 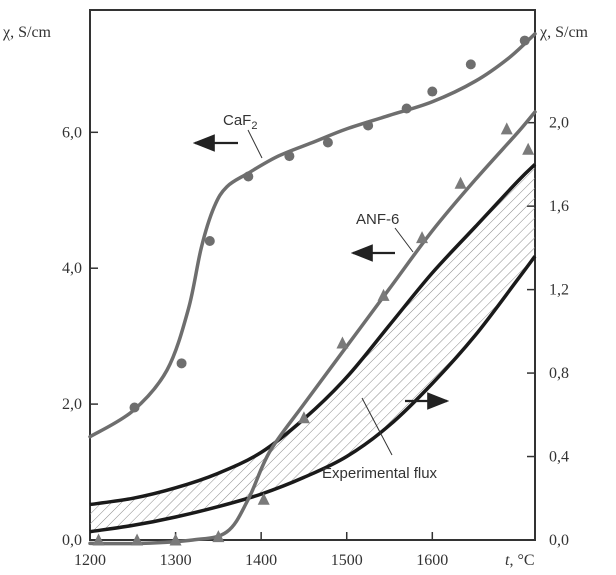 What do you see at coordinates (72, 132) in the screenshot?
I see `left-tick-label: 6,0` at bounding box center [72, 132].